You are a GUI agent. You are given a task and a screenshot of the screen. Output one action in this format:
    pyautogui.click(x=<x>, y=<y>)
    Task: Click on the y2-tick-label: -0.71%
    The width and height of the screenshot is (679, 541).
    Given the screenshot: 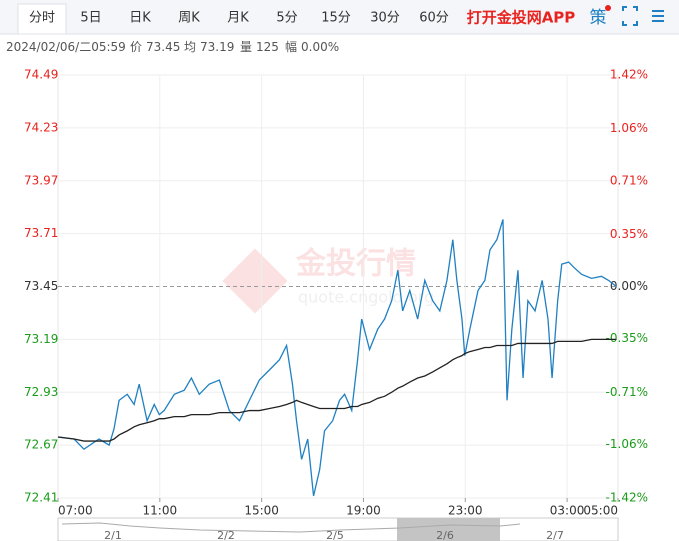 What is the action you would take?
    pyautogui.click(x=627, y=392)
    